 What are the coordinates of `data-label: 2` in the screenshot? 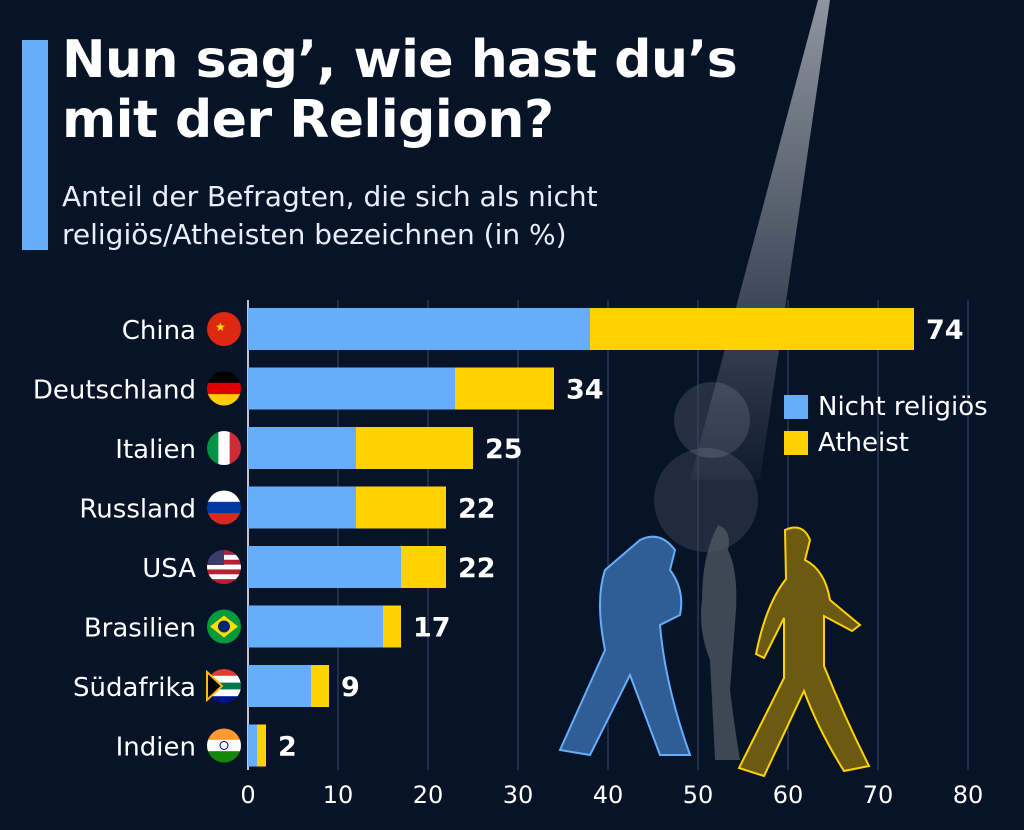 It's located at (287, 747).